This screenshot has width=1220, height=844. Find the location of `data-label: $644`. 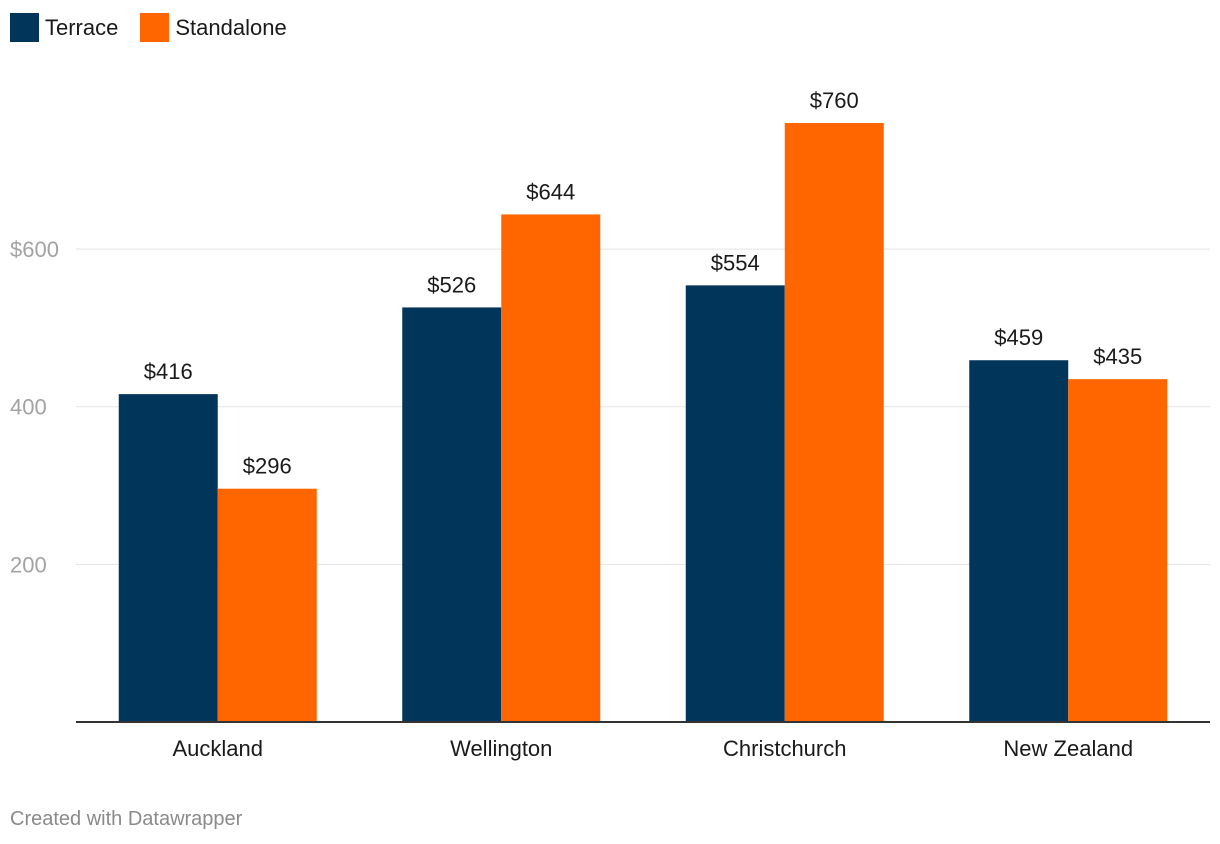

data-label: $644 is located at coordinates (550, 191).